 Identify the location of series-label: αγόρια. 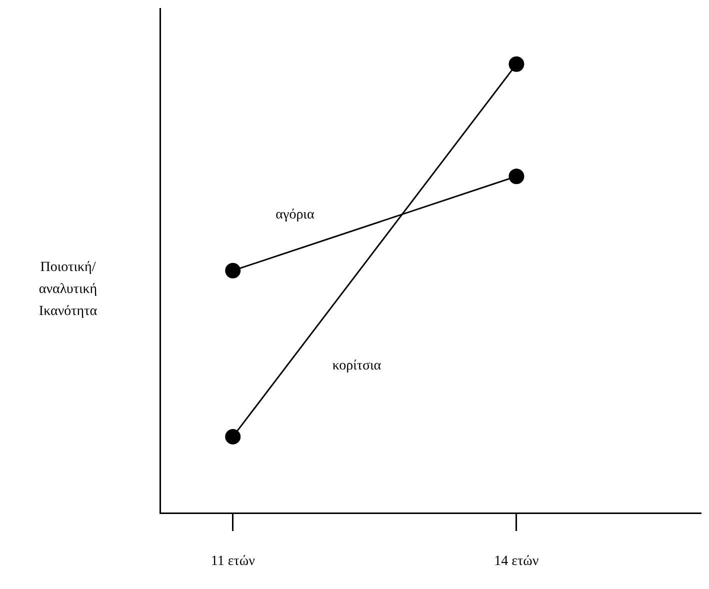
(295, 214).